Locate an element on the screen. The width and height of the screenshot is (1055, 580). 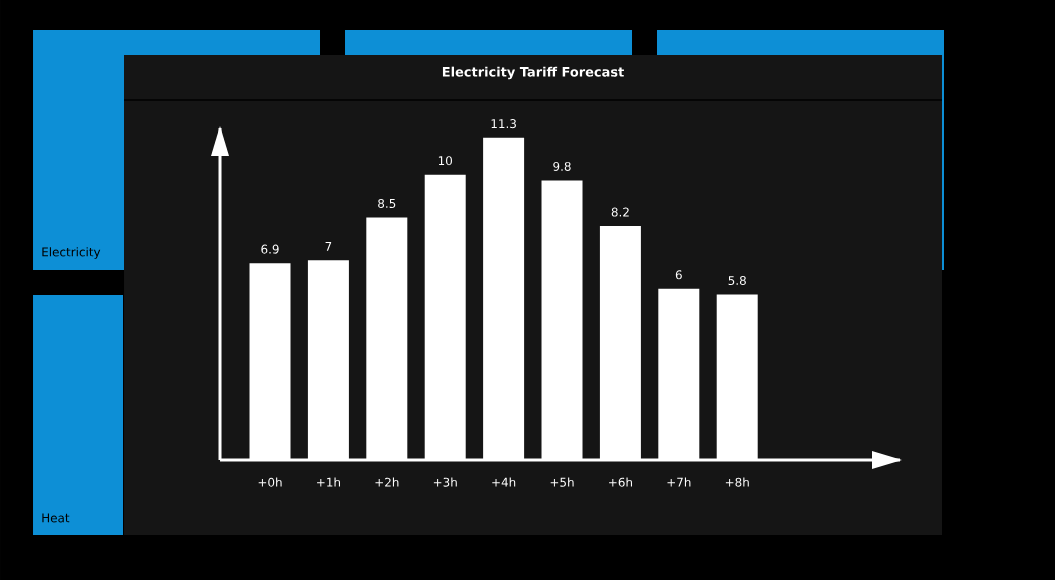
x-tick-label: +2h is located at coordinates (387, 482).